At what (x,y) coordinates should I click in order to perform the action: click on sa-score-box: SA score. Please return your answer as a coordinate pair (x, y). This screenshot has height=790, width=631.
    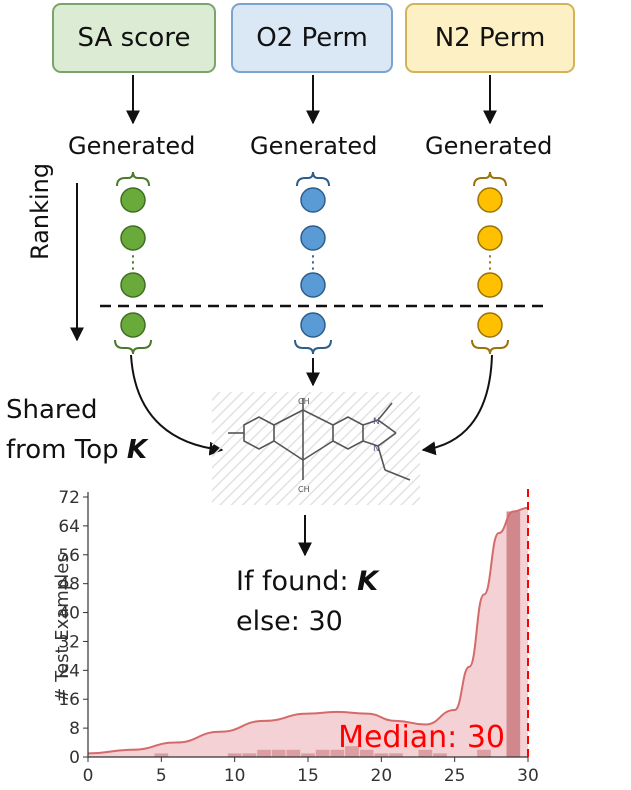
    Looking at the image, I should click on (134, 38).